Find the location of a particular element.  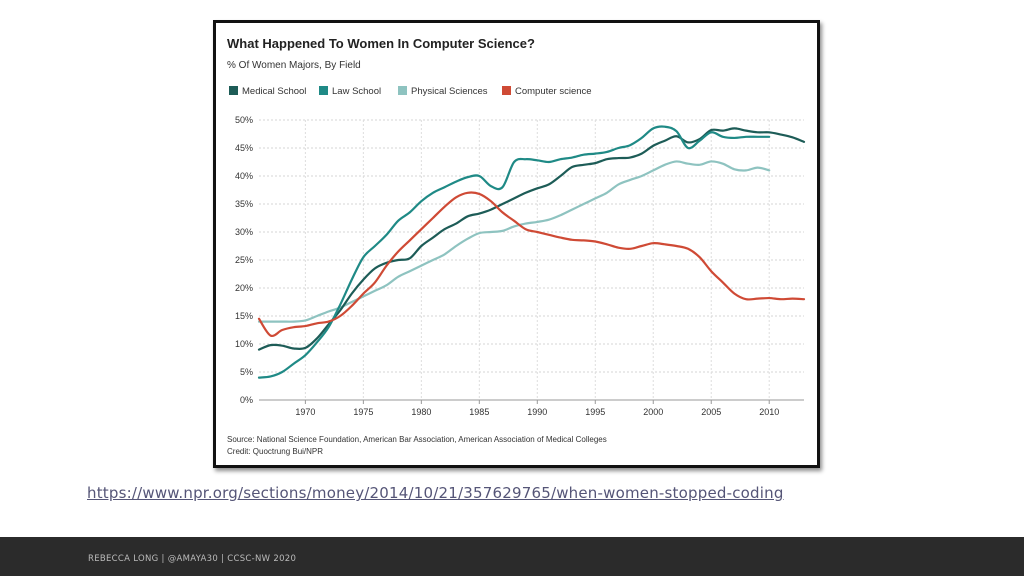

footer-bar: REBECCA LONG | @AMAYA30 | CCSC-NW 2020 is located at coordinates (512, 556).